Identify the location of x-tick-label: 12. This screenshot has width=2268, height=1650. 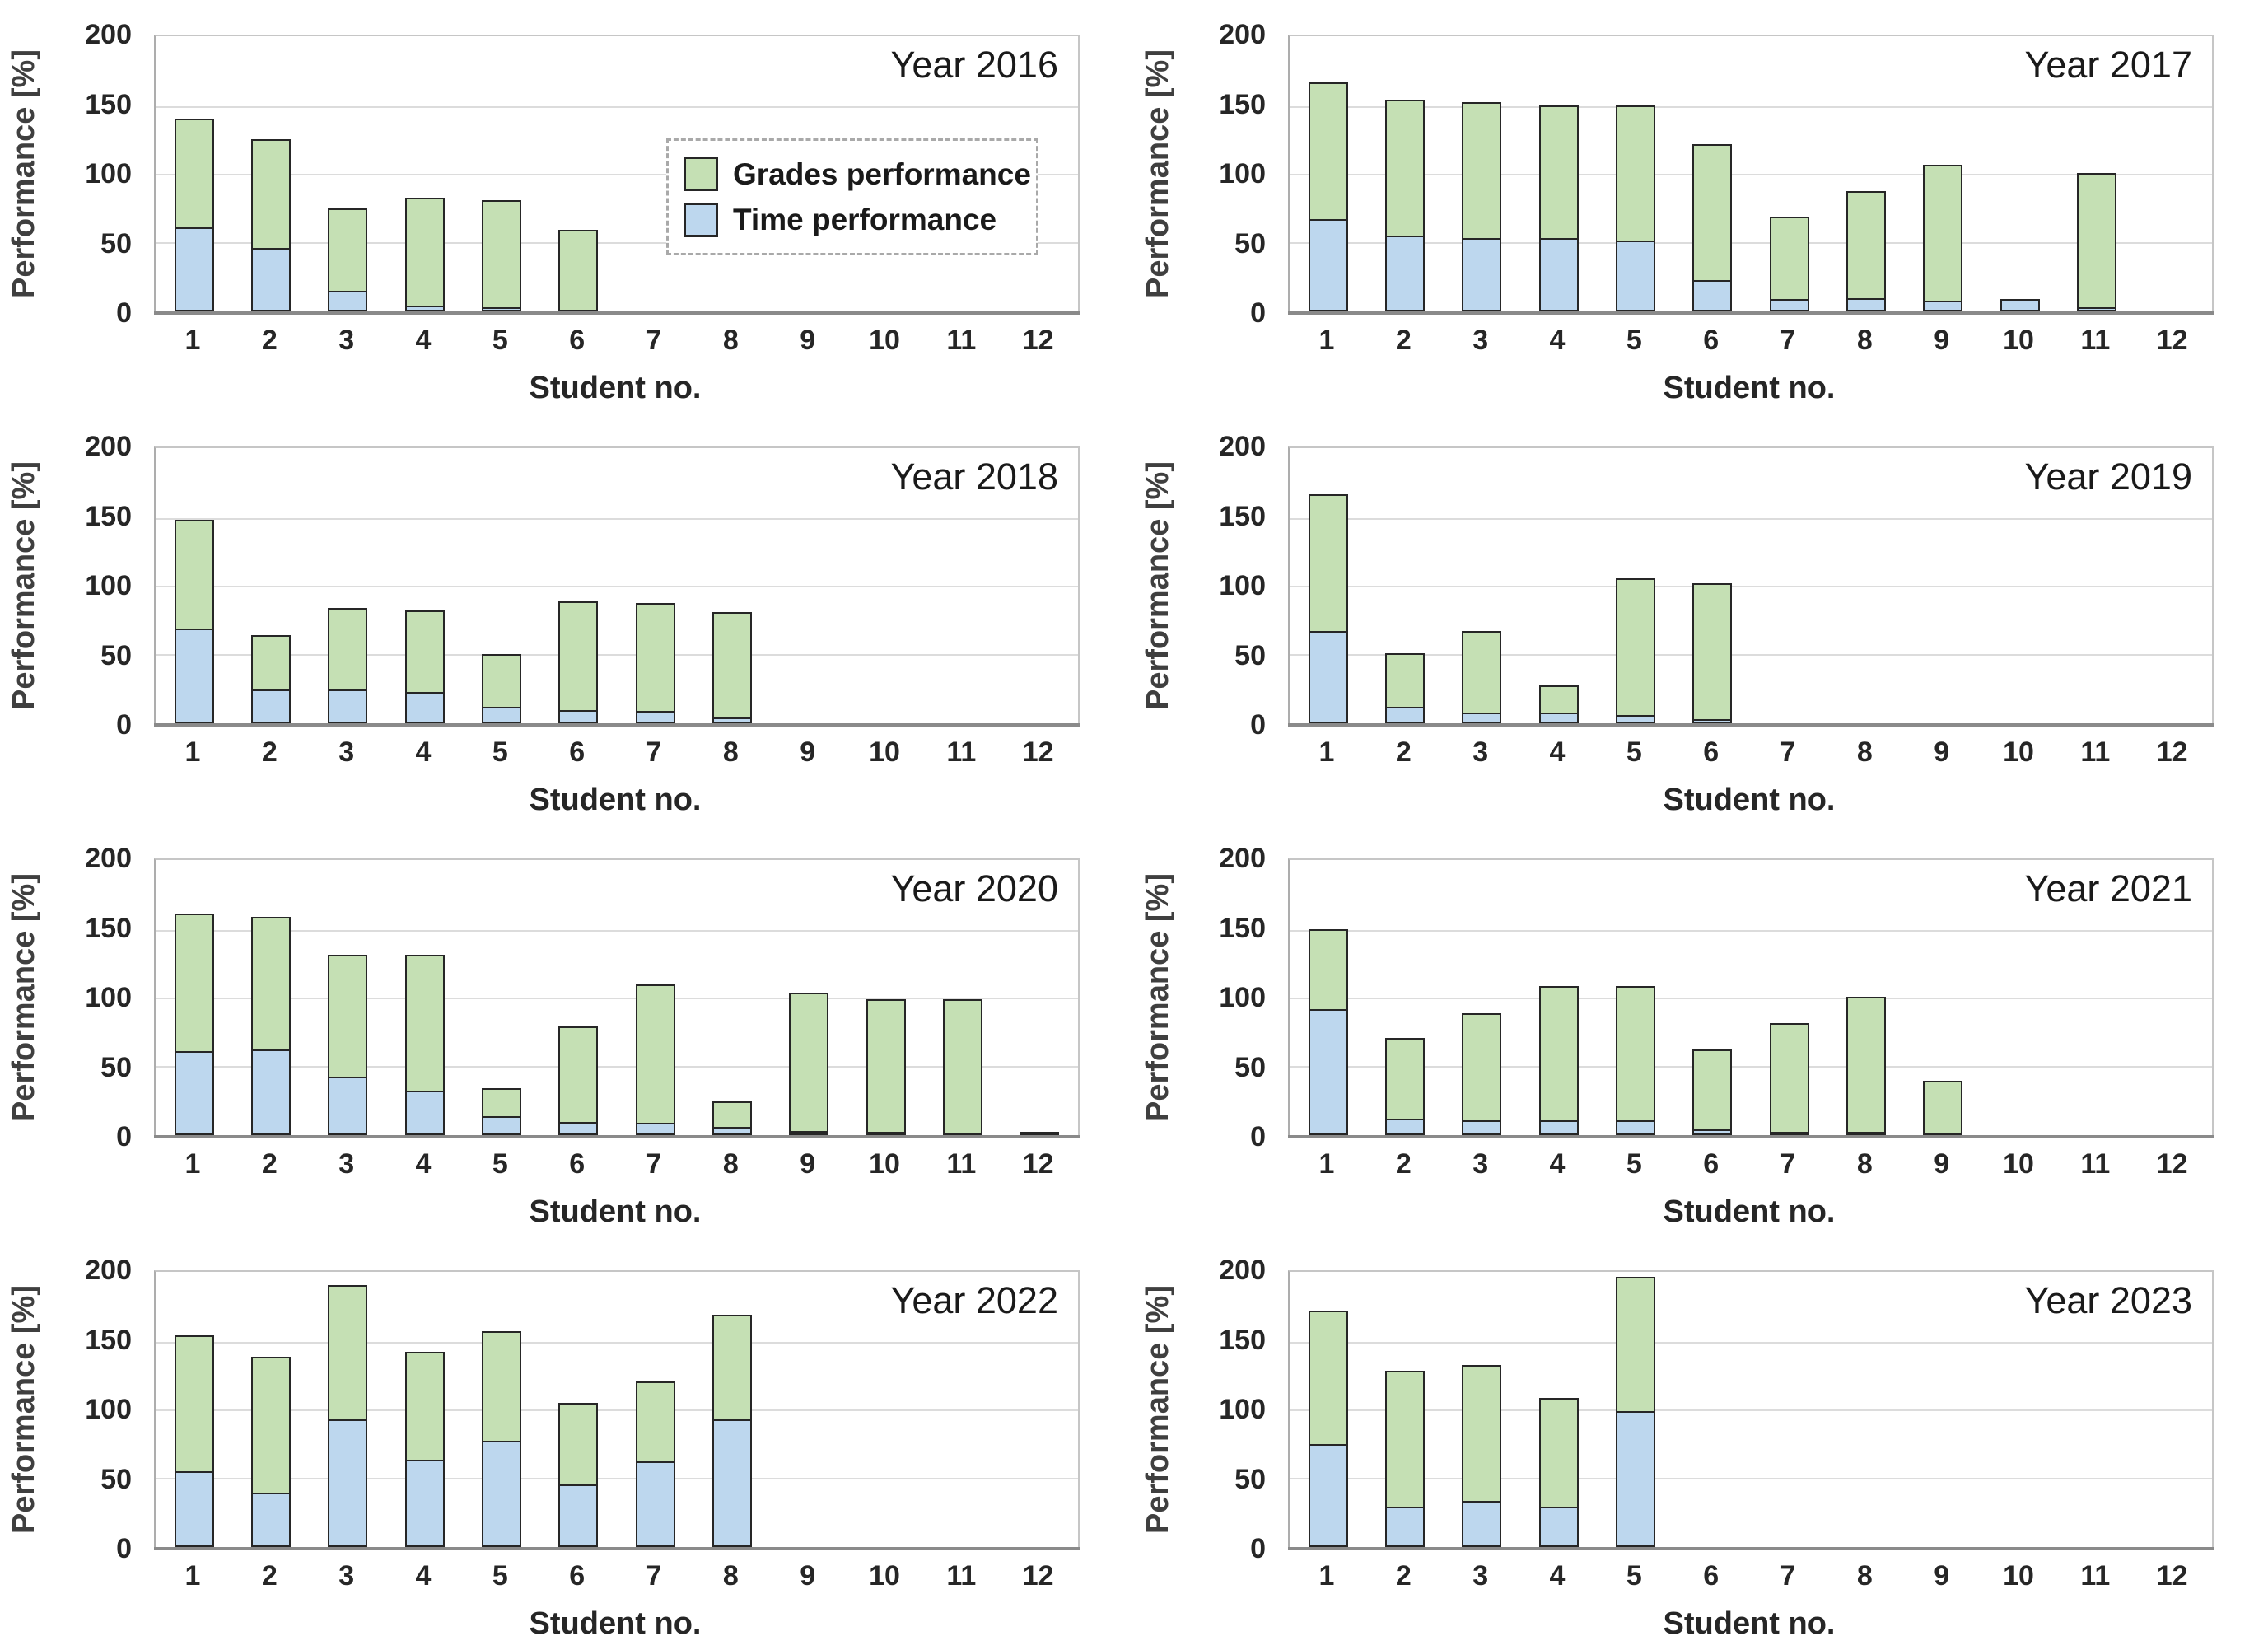
(2172, 1164).